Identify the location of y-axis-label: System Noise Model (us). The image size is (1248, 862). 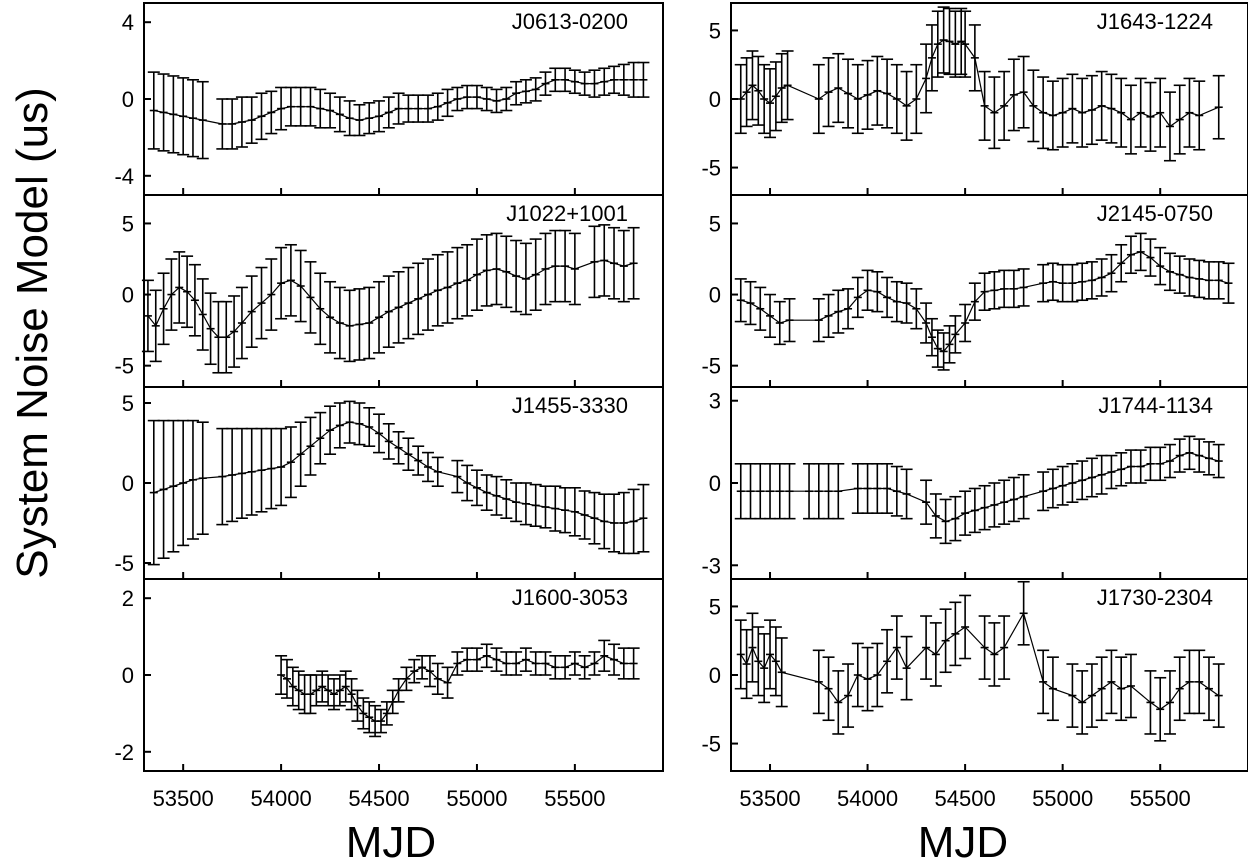
(32, 332).